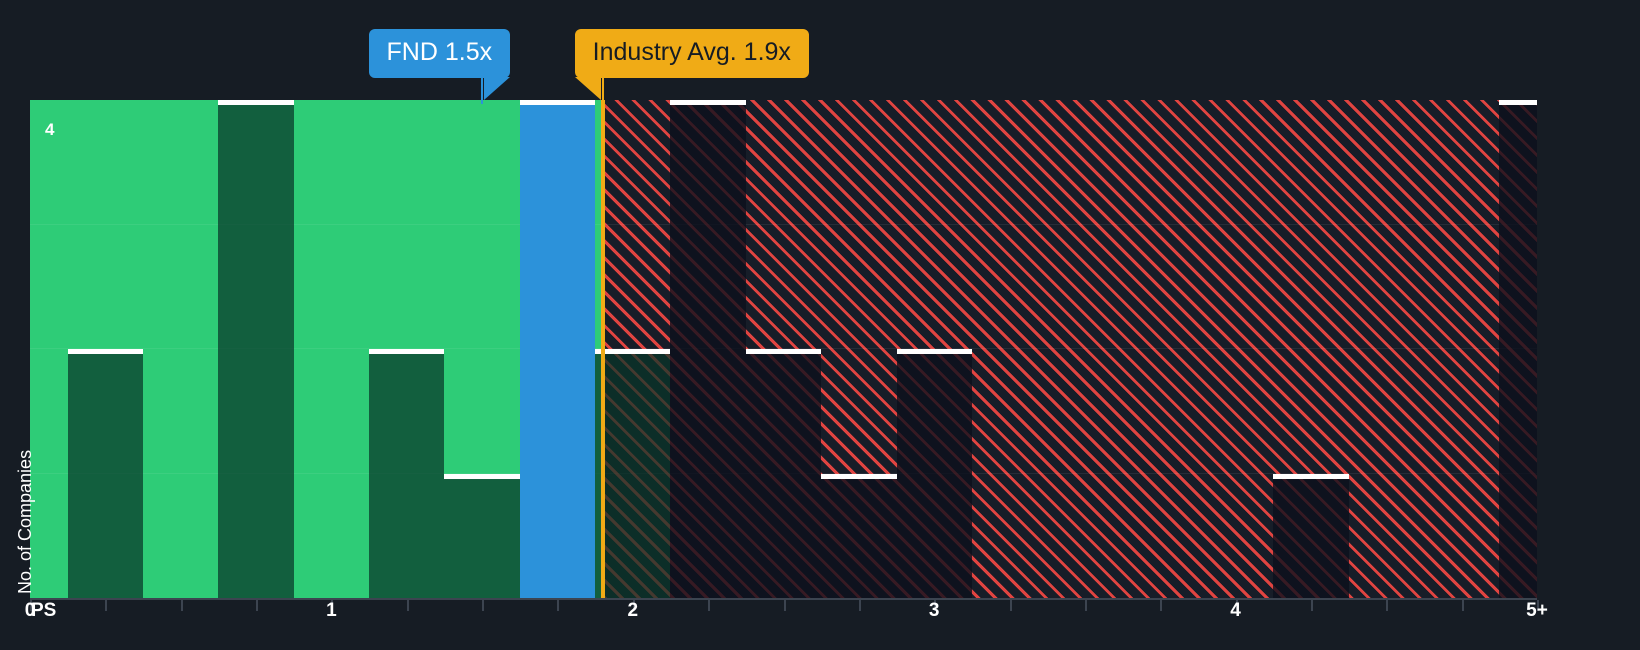 Image resolution: width=1640 pixels, height=650 pixels. What do you see at coordinates (783, 599) in the screenshot?
I see `x-axis-line` at bounding box center [783, 599].